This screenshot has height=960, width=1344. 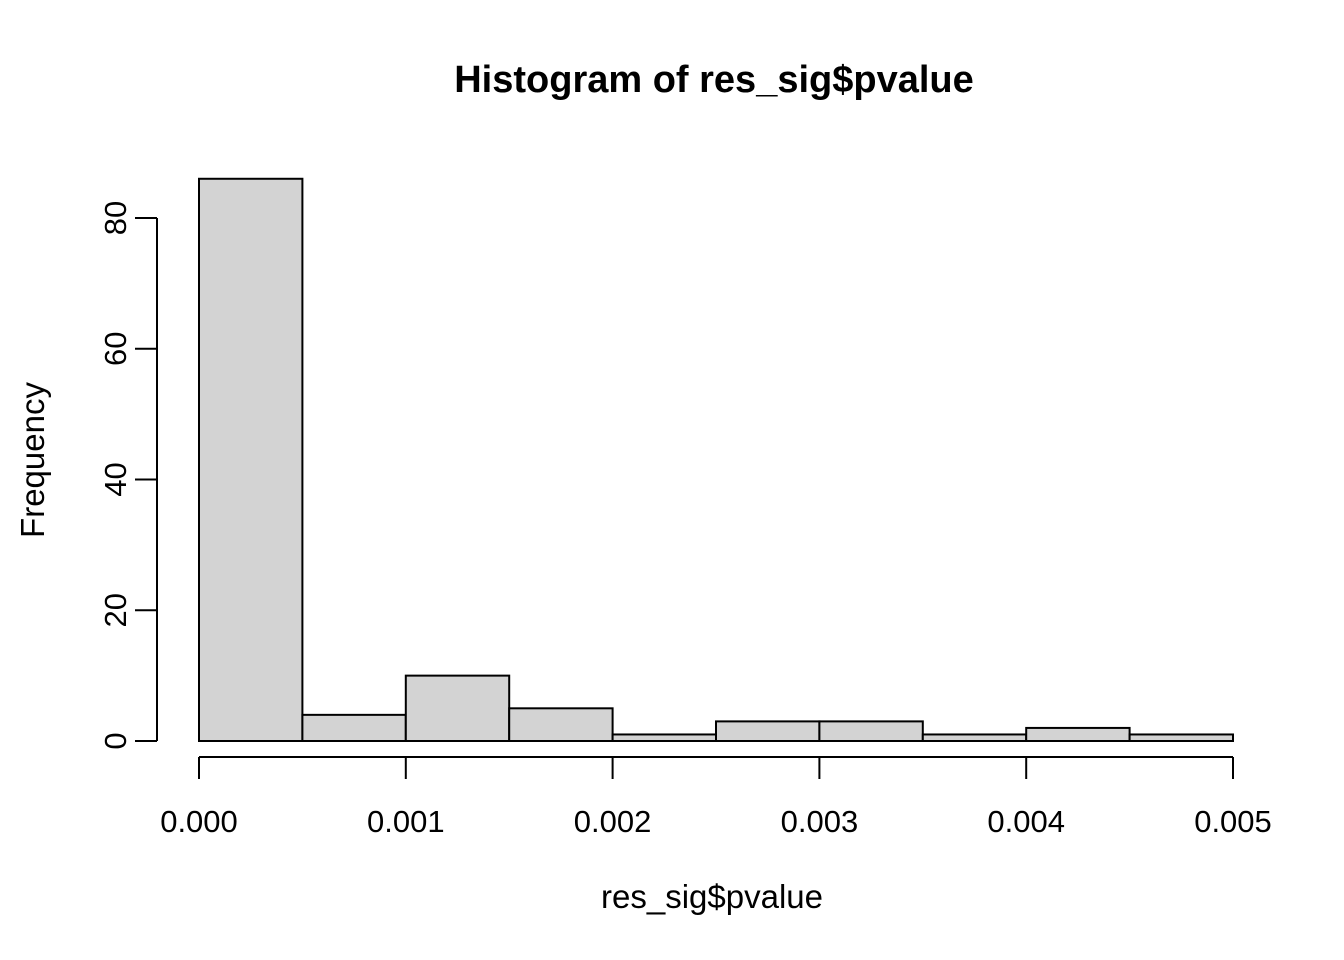 What do you see at coordinates (613, 821) in the screenshot?
I see `x-tick-label: 0.002` at bounding box center [613, 821].